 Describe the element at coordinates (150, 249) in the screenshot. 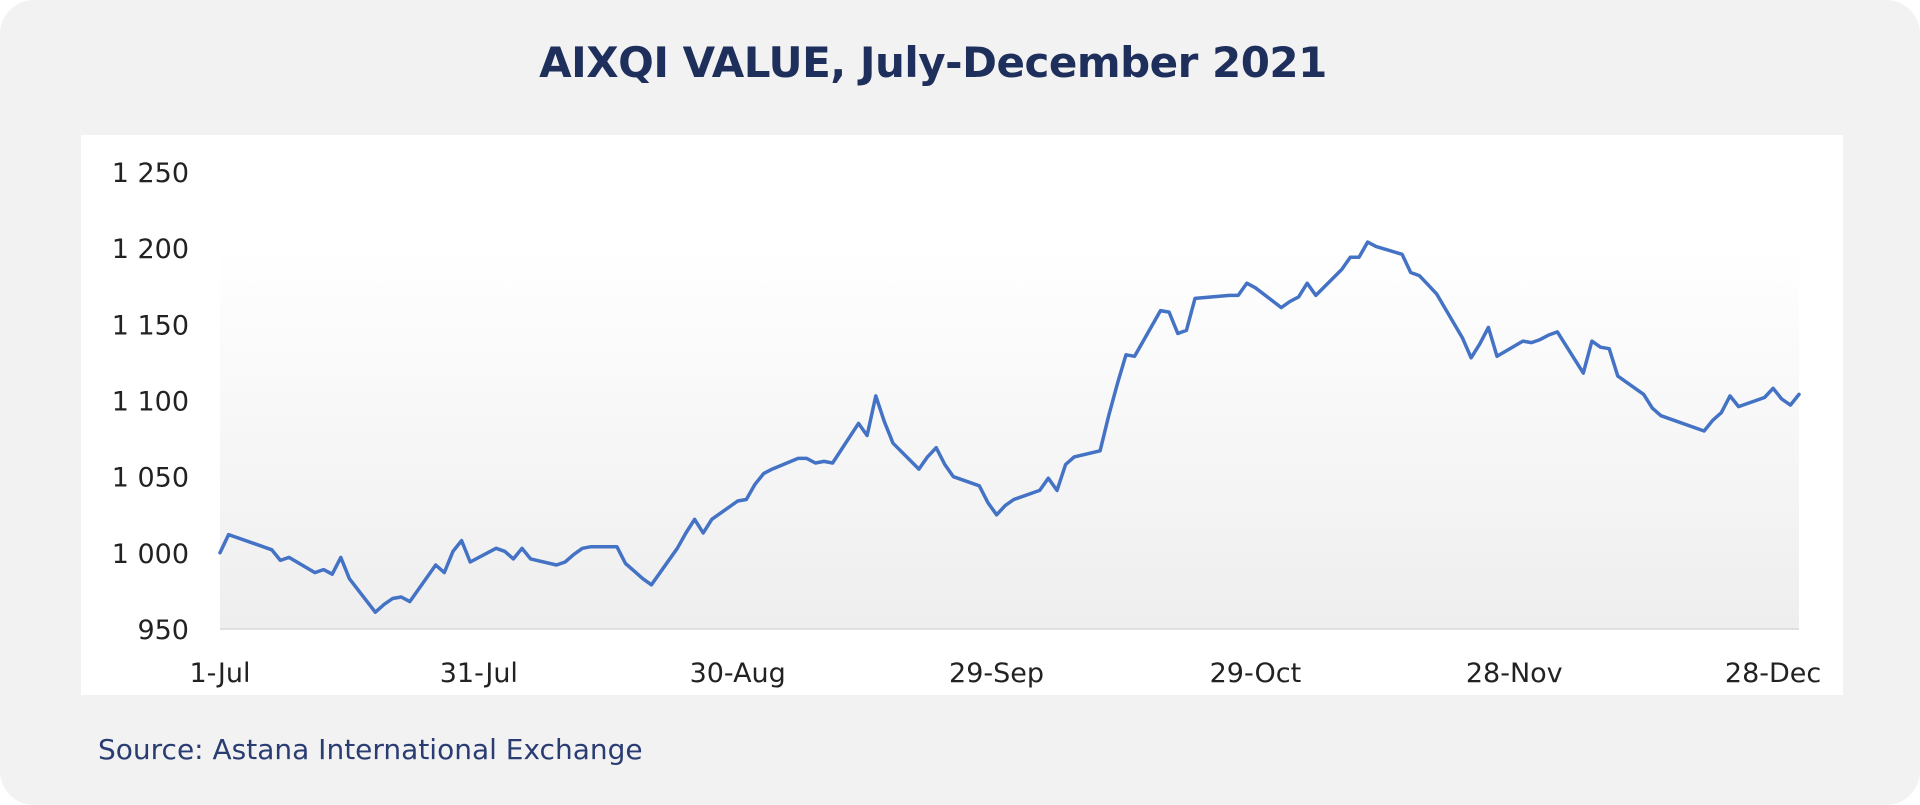

I see `y-tick-label: 1 200` at that location.